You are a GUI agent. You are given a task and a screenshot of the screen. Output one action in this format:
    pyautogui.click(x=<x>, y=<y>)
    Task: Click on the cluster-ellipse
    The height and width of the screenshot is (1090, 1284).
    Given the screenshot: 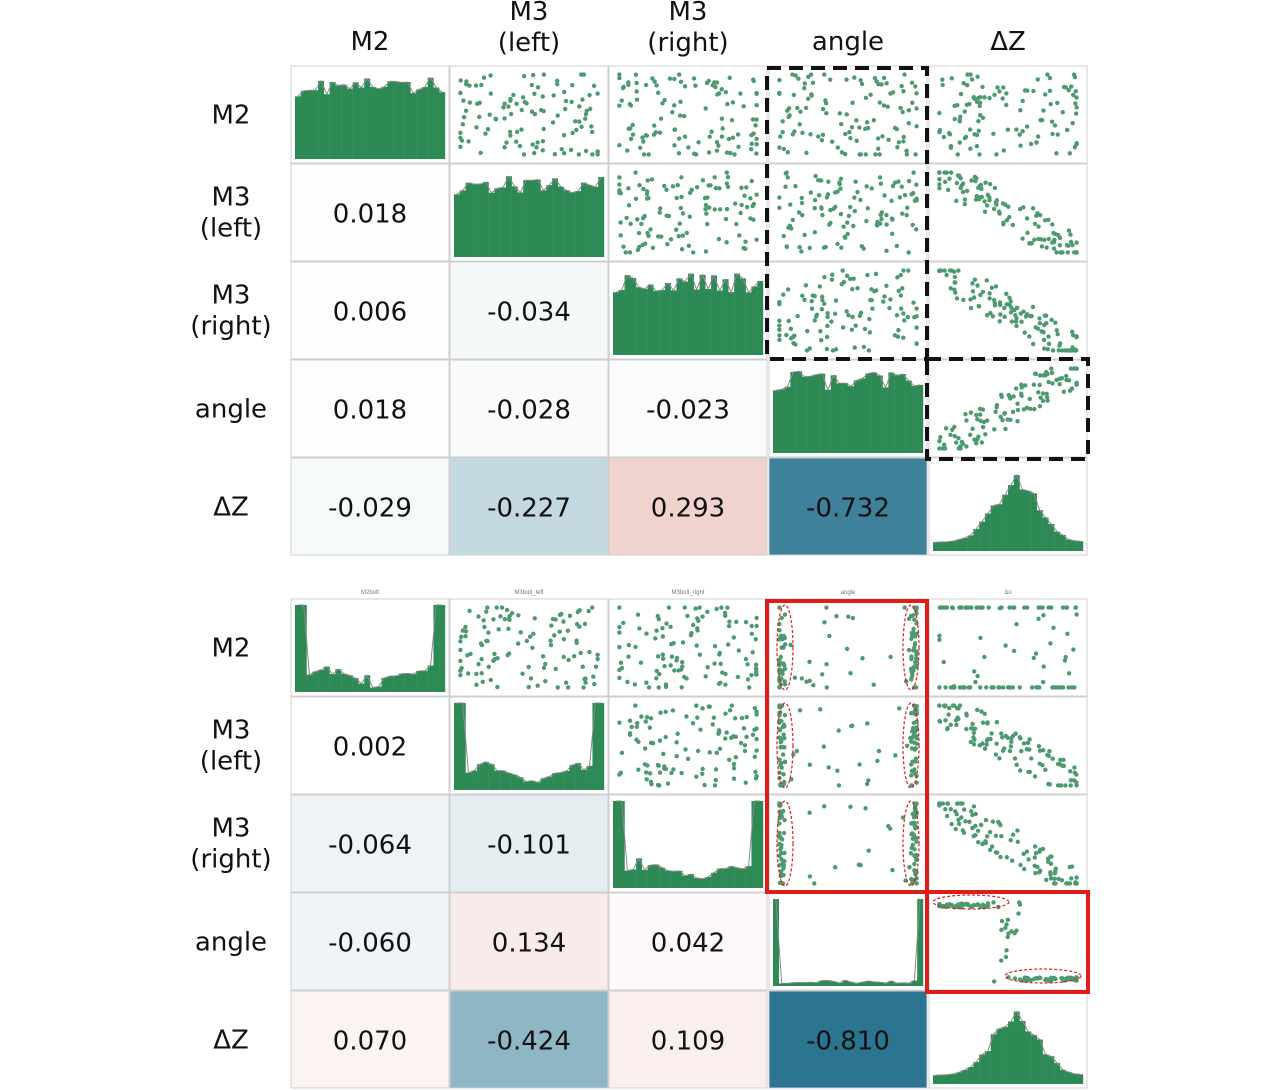 What is the action you would take?
    pyautogui.click(x=911, y=843)
    